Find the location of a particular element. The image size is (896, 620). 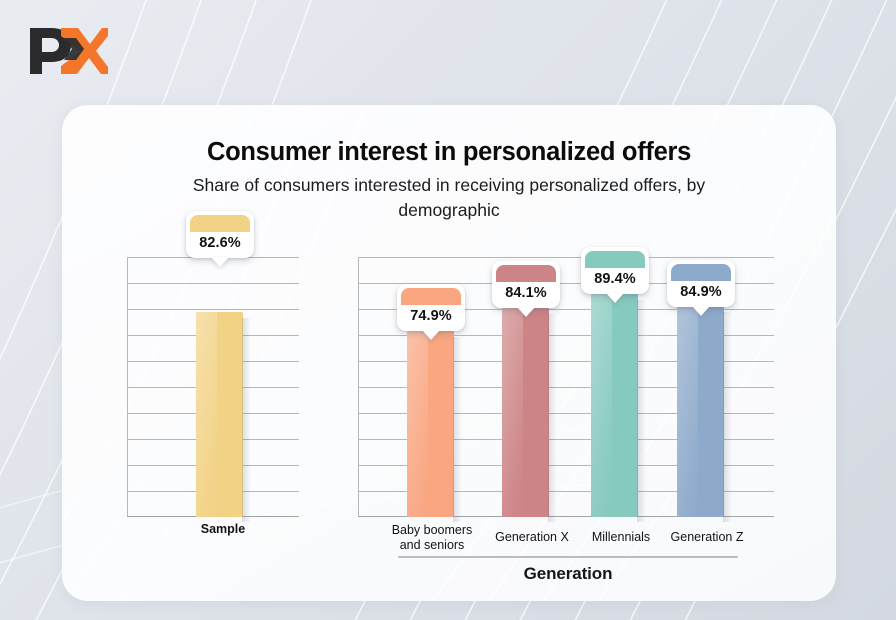

category-label-baby-boomers: Baby boomers and seniors is located at coordinates (432, 537).